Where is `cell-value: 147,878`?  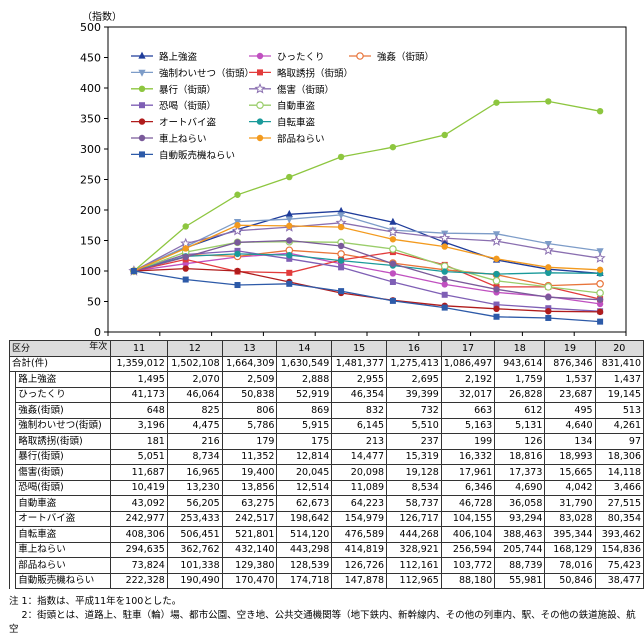
cell-value: 147,878 is located at coordinates (359, 580).